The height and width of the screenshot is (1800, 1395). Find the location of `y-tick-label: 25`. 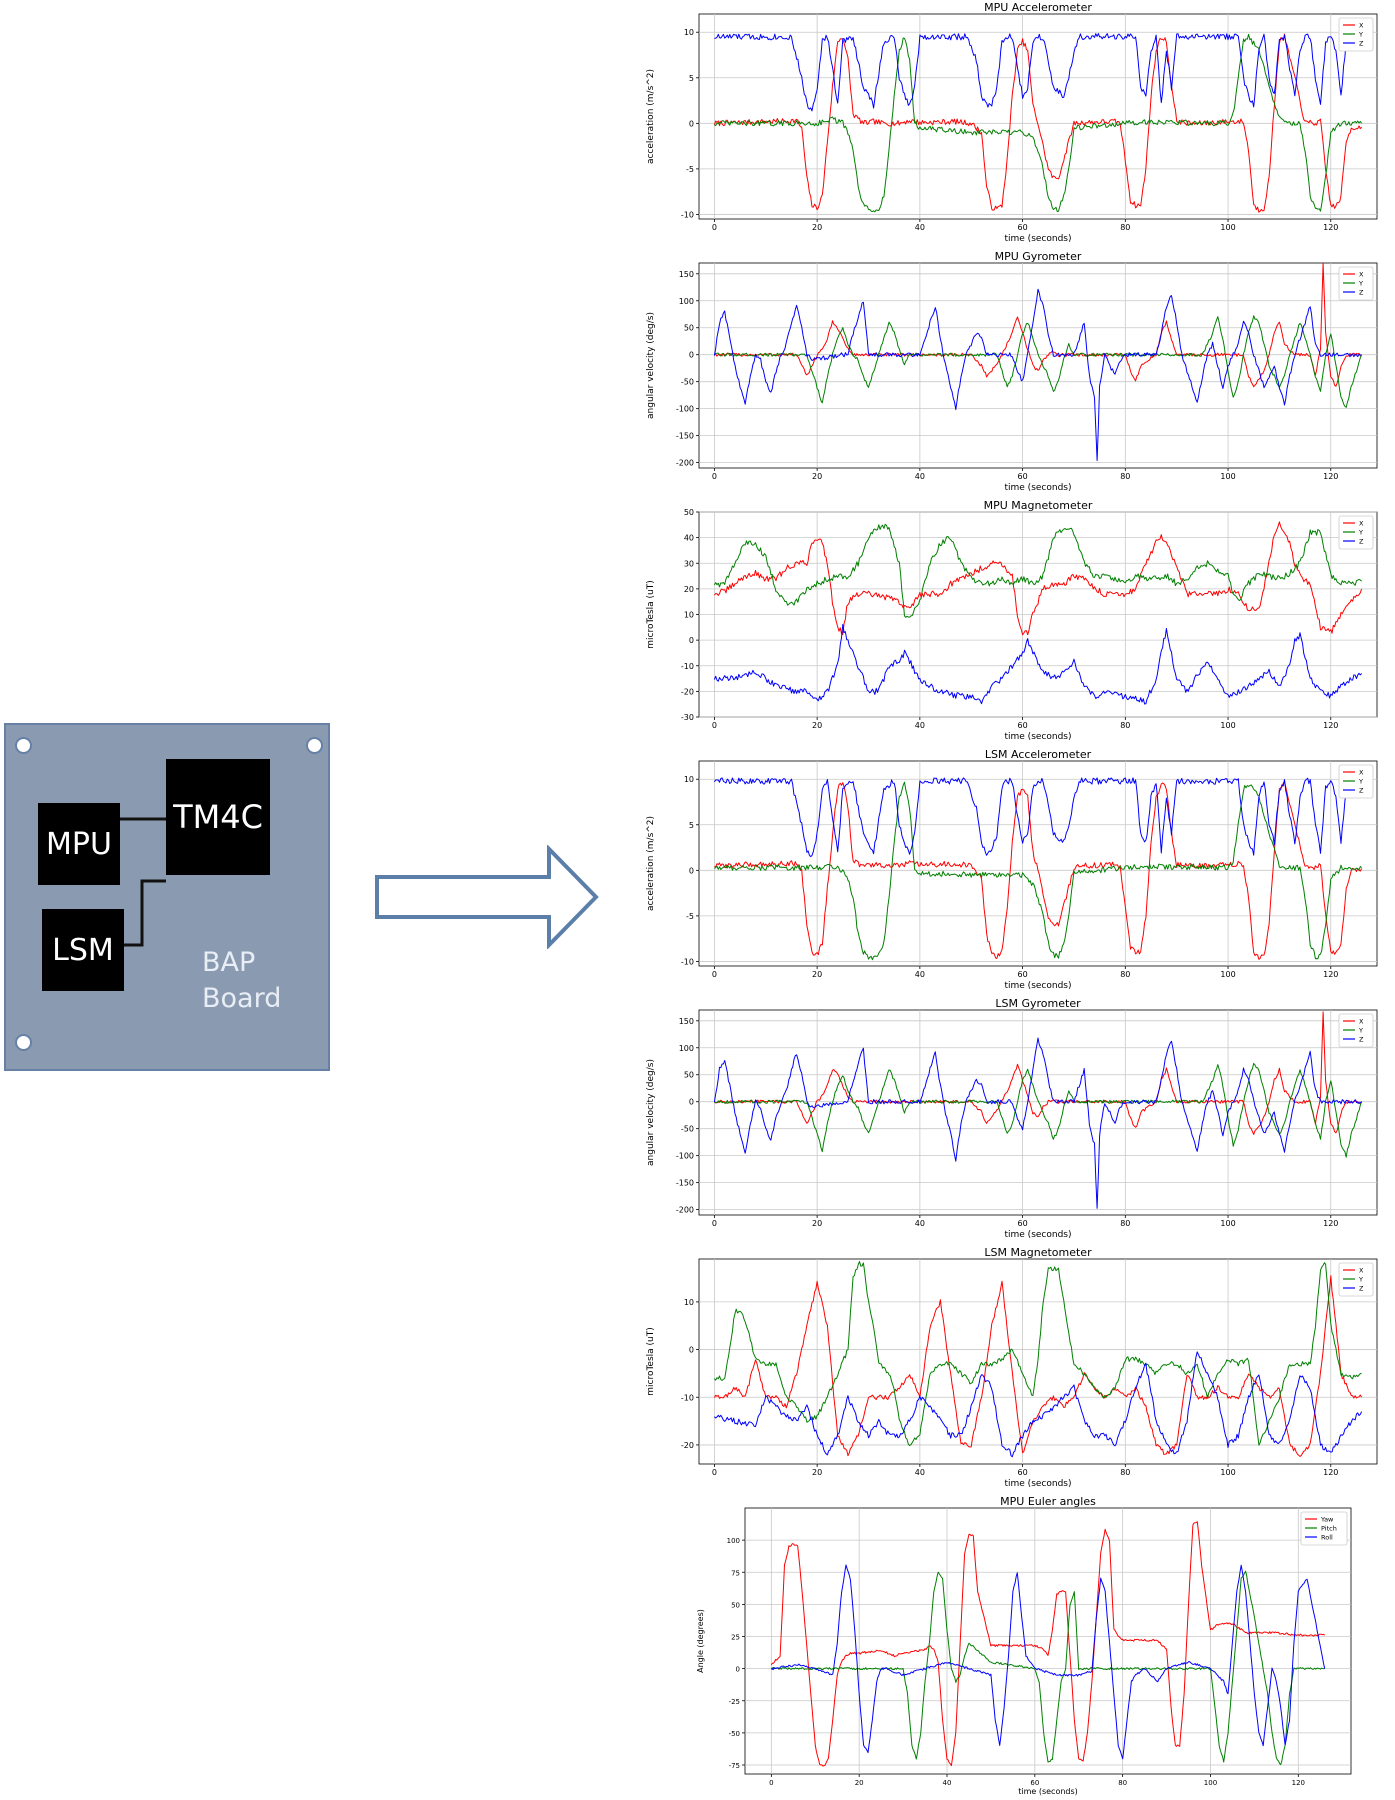

y-tick-label: 25 is located at coordinates (735, 1638).